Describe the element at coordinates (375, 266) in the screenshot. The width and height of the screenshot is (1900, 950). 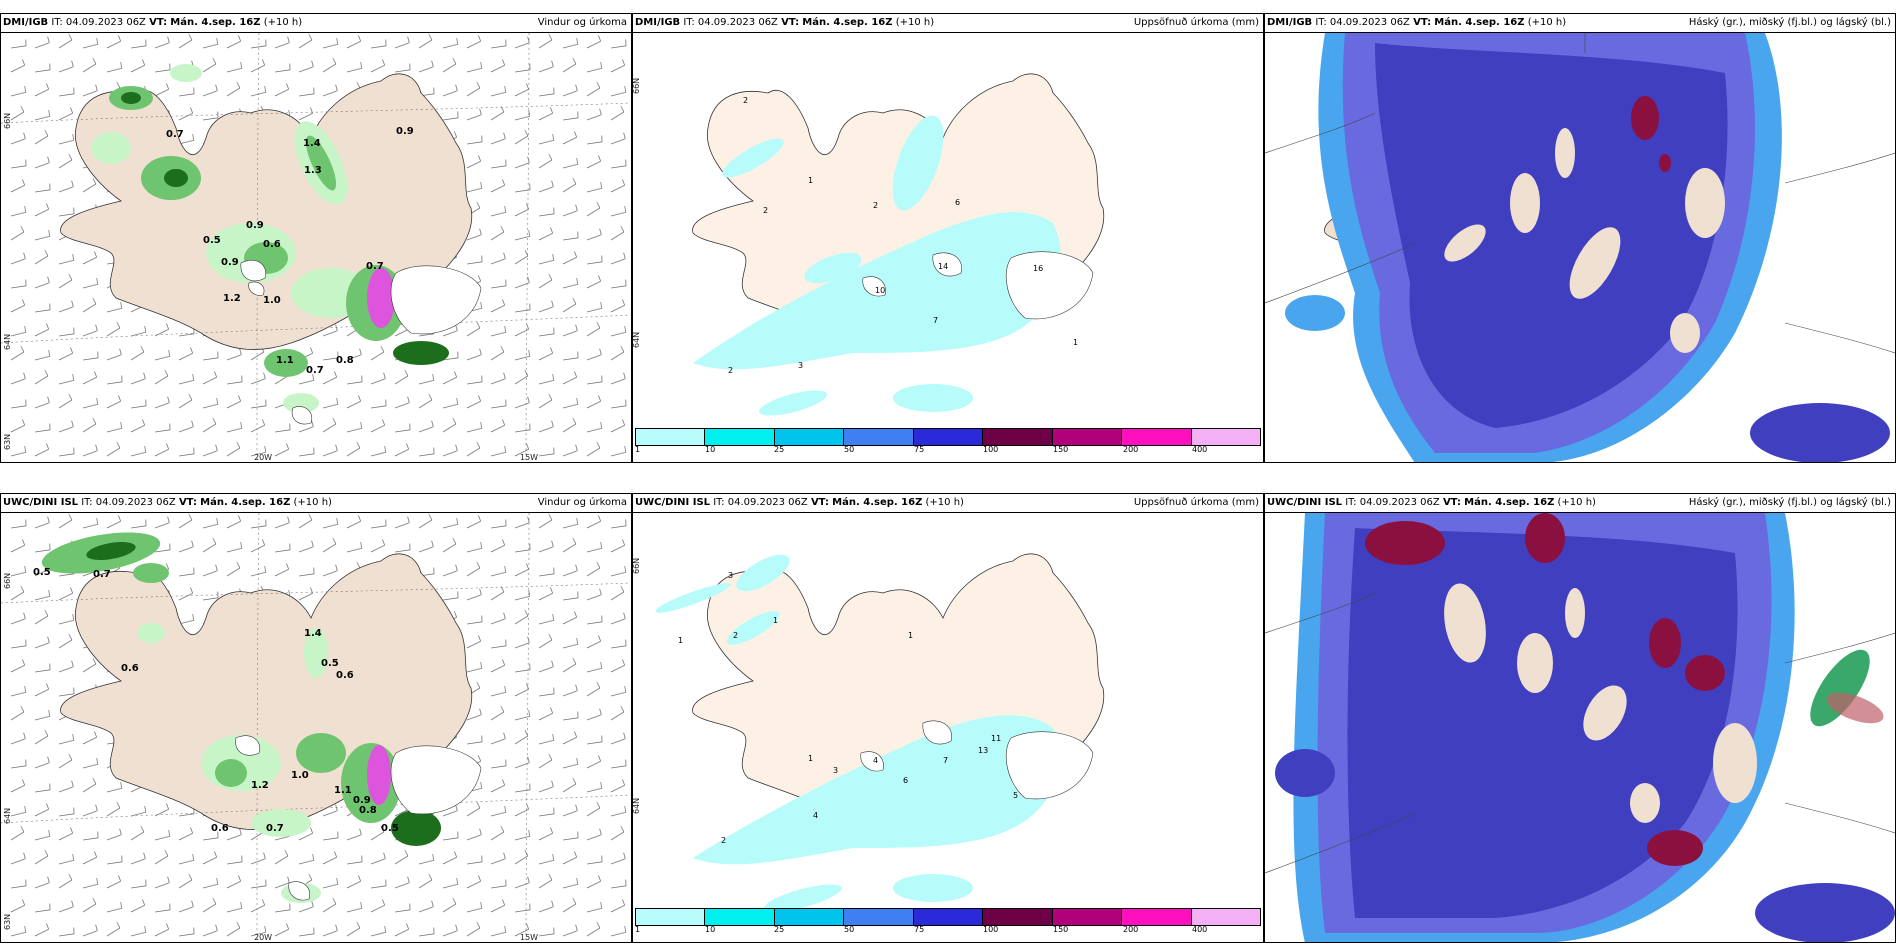
I see `value-label: 0.7` at that location.